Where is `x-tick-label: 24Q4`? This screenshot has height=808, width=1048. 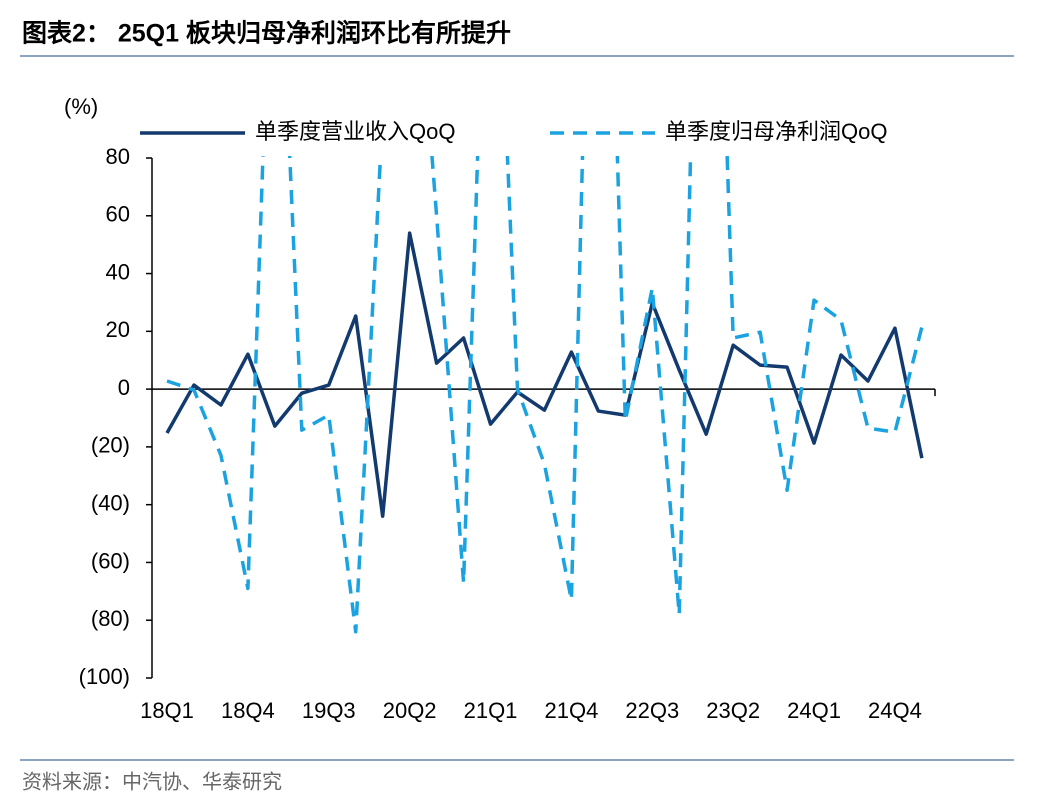
x-tick-label: 24Q4 is located at coordinates (895, 710).